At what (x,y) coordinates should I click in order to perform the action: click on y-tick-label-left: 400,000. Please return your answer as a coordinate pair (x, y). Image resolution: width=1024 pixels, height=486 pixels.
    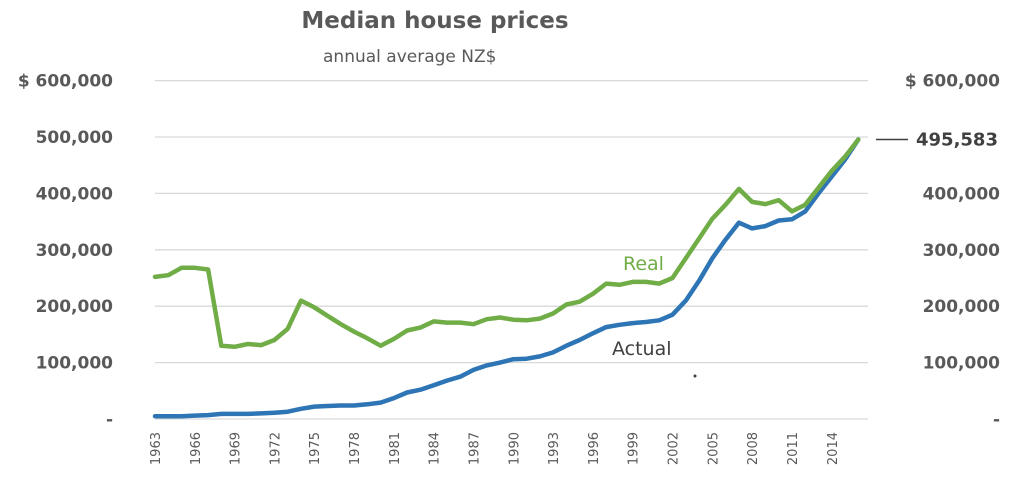
    Looking at the image, I should click on (75, 194).